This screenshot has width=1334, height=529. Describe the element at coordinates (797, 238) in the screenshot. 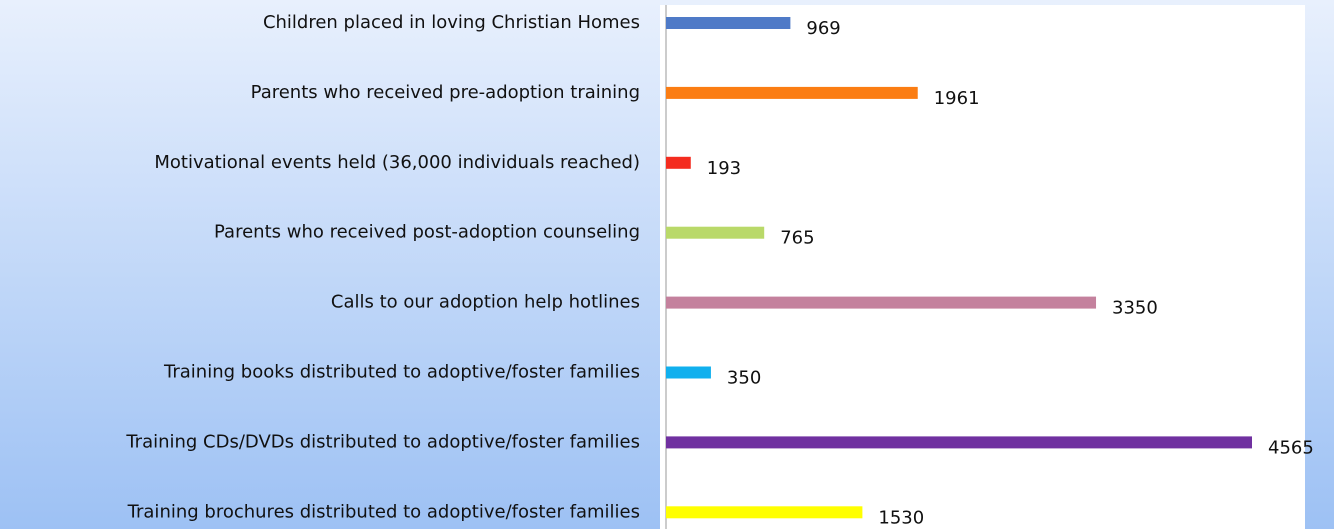

I see `value-label: 765` at that location.